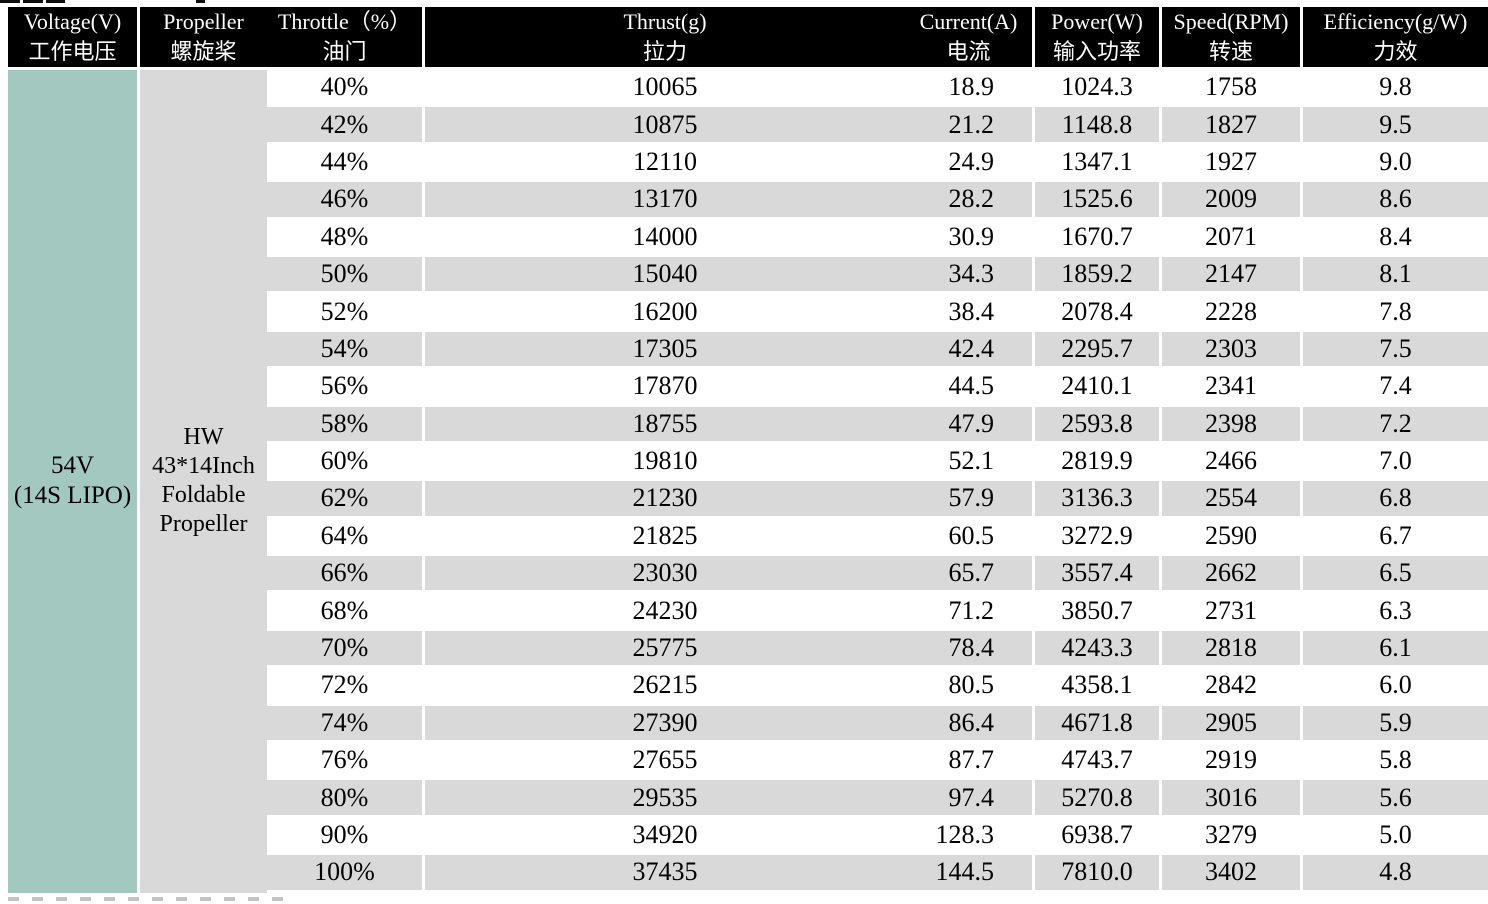 This screenshot has height=904, width=1488. Describe the element at coordinates (970, 89) in the screenshot. I see `current-cell: 18.9` at that location.